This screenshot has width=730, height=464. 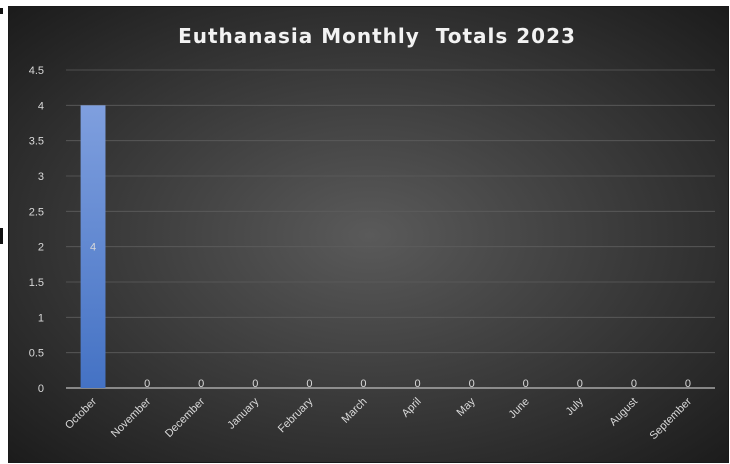 I want to click on y-tick-label: 1, so click(x=41, y=318).